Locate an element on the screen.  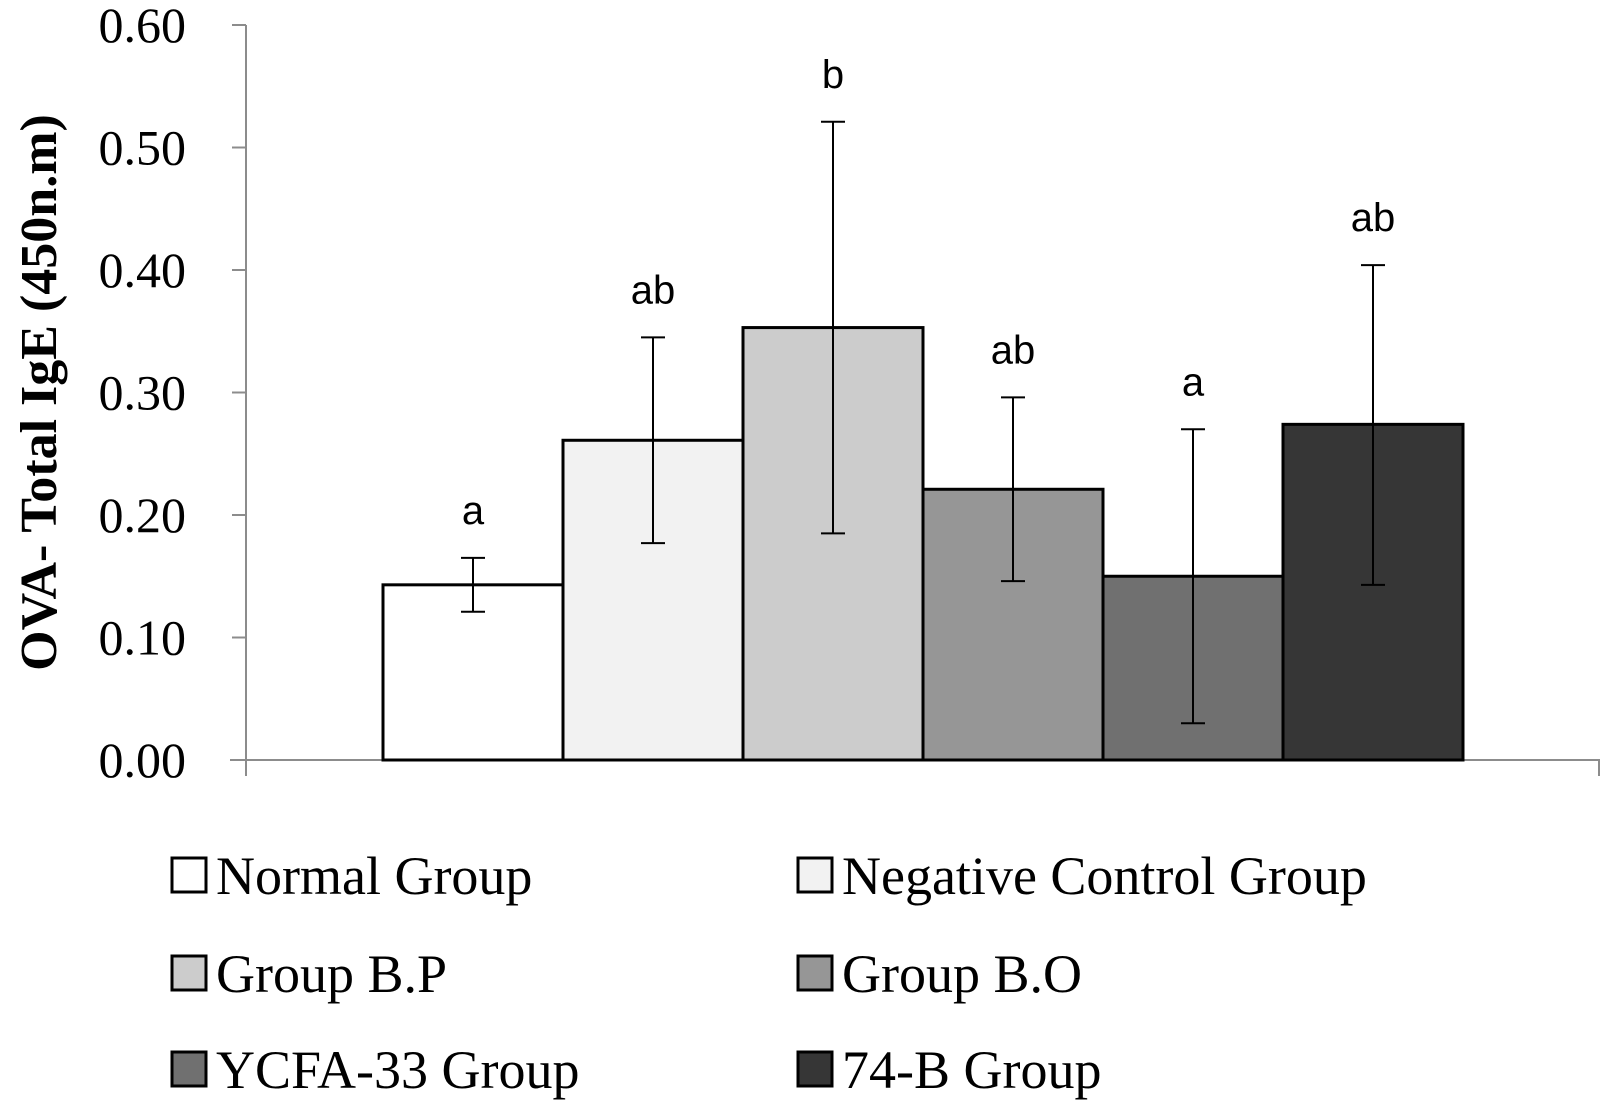
y-tick-label: 0.20 is located at coordinates (143, 515).